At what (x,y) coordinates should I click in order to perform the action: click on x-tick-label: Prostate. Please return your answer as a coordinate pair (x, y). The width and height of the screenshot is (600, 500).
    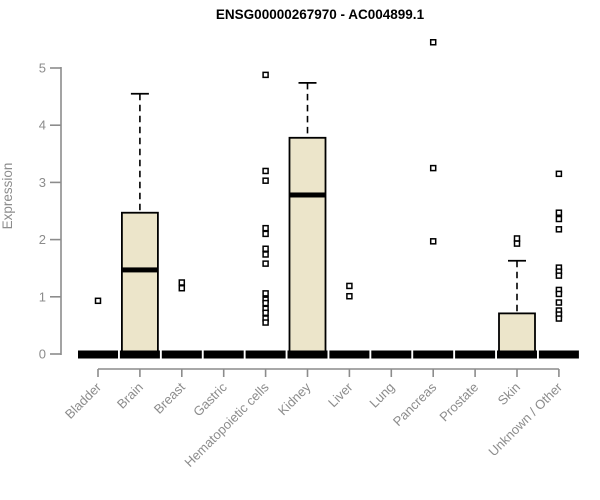
    Looking at the image, I should click on (458, 402).